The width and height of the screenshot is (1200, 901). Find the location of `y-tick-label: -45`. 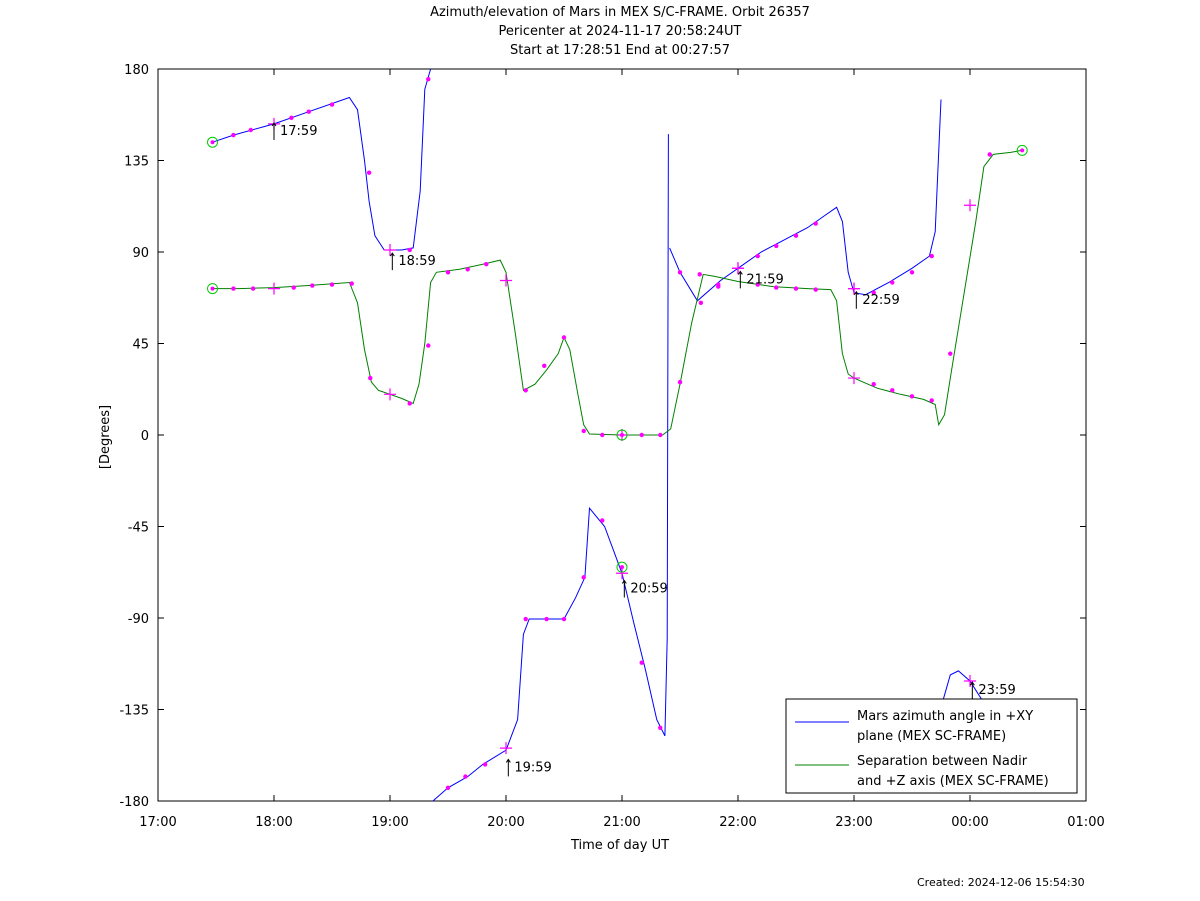

y-tick-label: -45 is located at coordinates (138, 528).